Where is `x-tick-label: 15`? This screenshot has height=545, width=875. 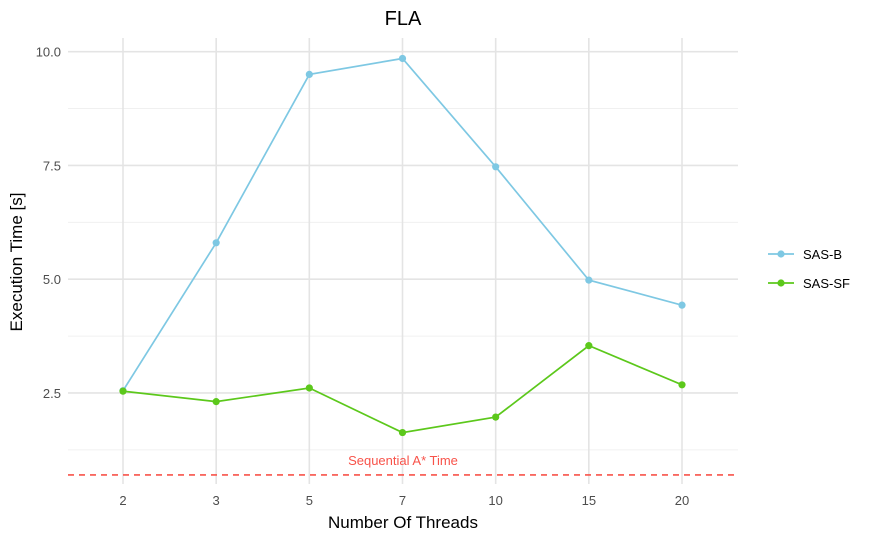
x-tick-label: 15 is located at coordinates (589, 500).